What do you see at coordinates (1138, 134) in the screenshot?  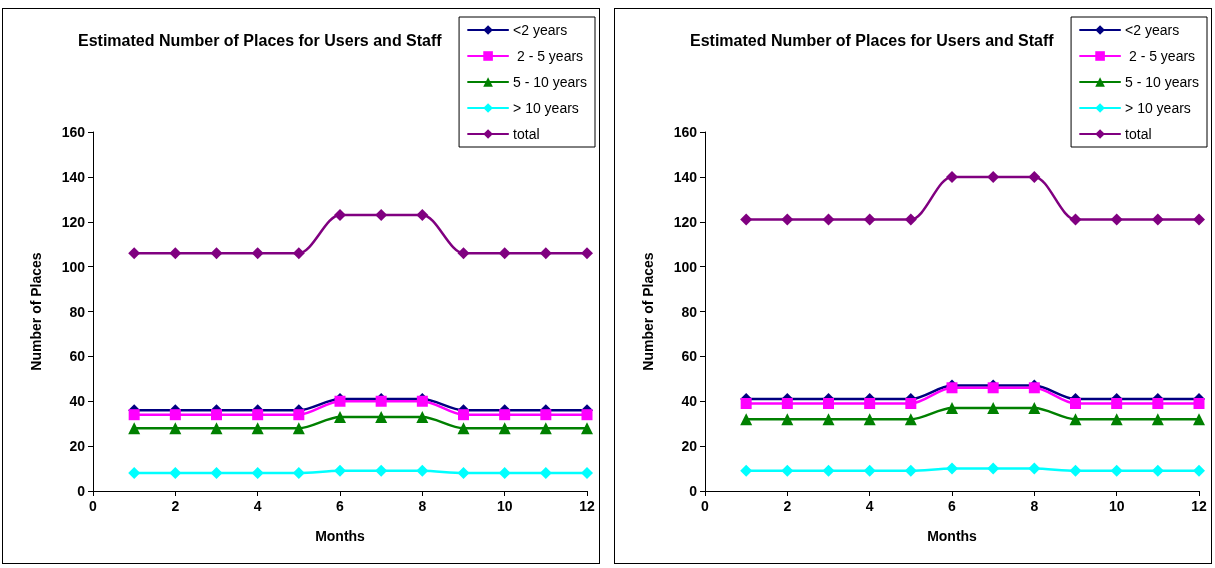 I see `legend-label: total` at bounding box center [1138, 134].